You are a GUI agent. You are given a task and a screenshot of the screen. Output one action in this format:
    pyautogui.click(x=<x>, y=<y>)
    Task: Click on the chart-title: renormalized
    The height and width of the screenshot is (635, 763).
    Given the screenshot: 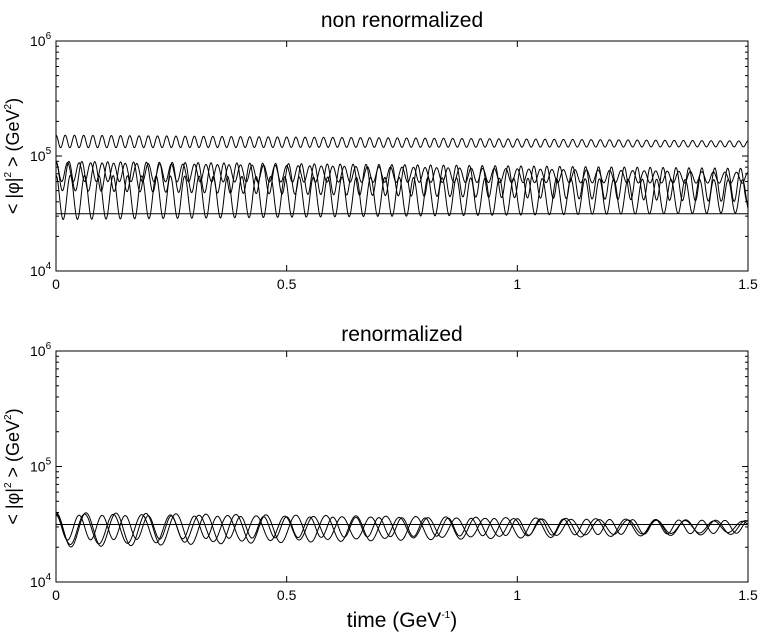 What is the action you would take?
    pyautogui.click(x=401, y=334)
    